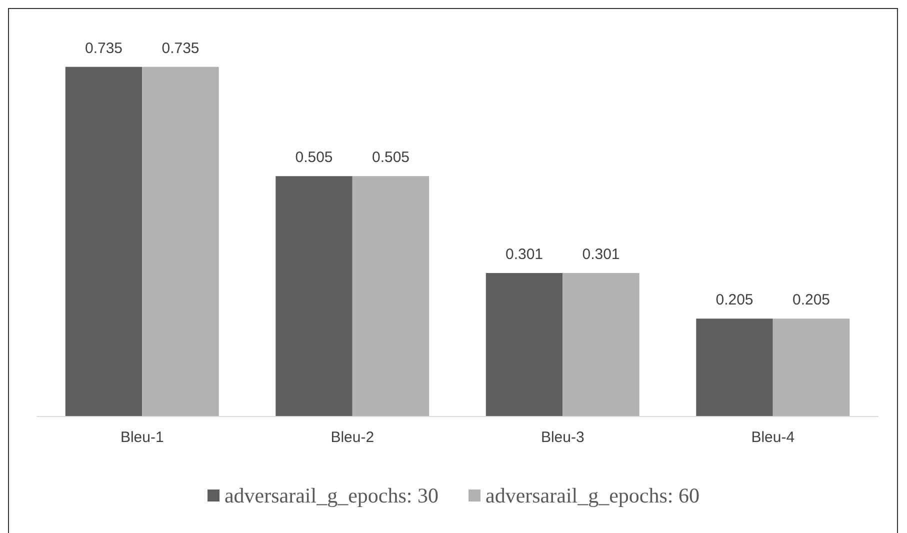 The image size is (907, 533). Describe the element at coordinates (331, 496) in the screenshot. I see `legend-label: adversarail_g_epochs: 30` at that location.